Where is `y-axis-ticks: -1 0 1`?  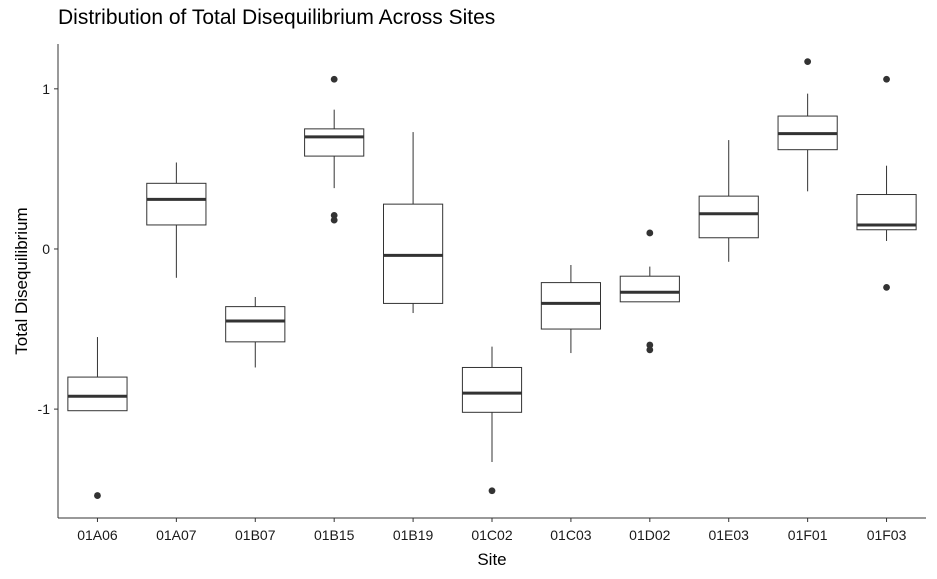
y-axis-ticks: -1 0 1 is located at coordinates (48, 249).